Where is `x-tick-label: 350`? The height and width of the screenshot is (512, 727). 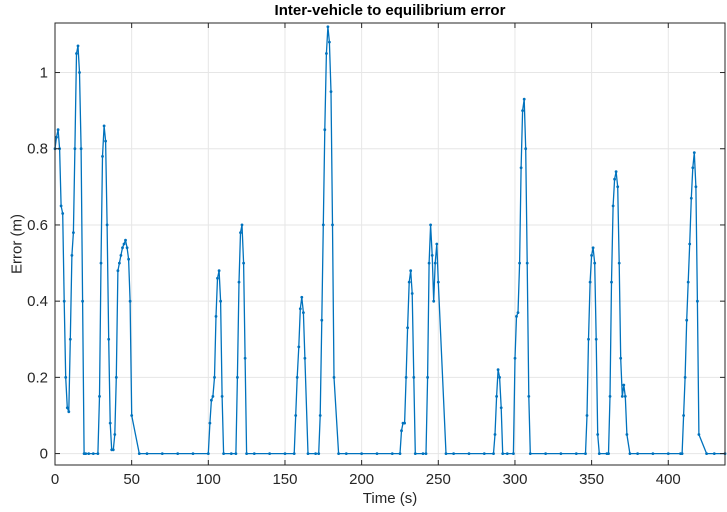 x-tick-label: 350 is located at coordinates (591, 479).